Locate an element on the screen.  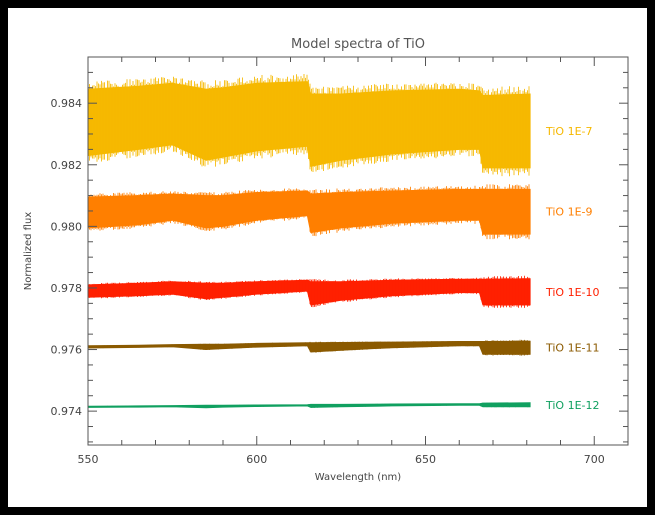
x-axis-label: Wavelength (nm) is located at coordinates (358, 477).